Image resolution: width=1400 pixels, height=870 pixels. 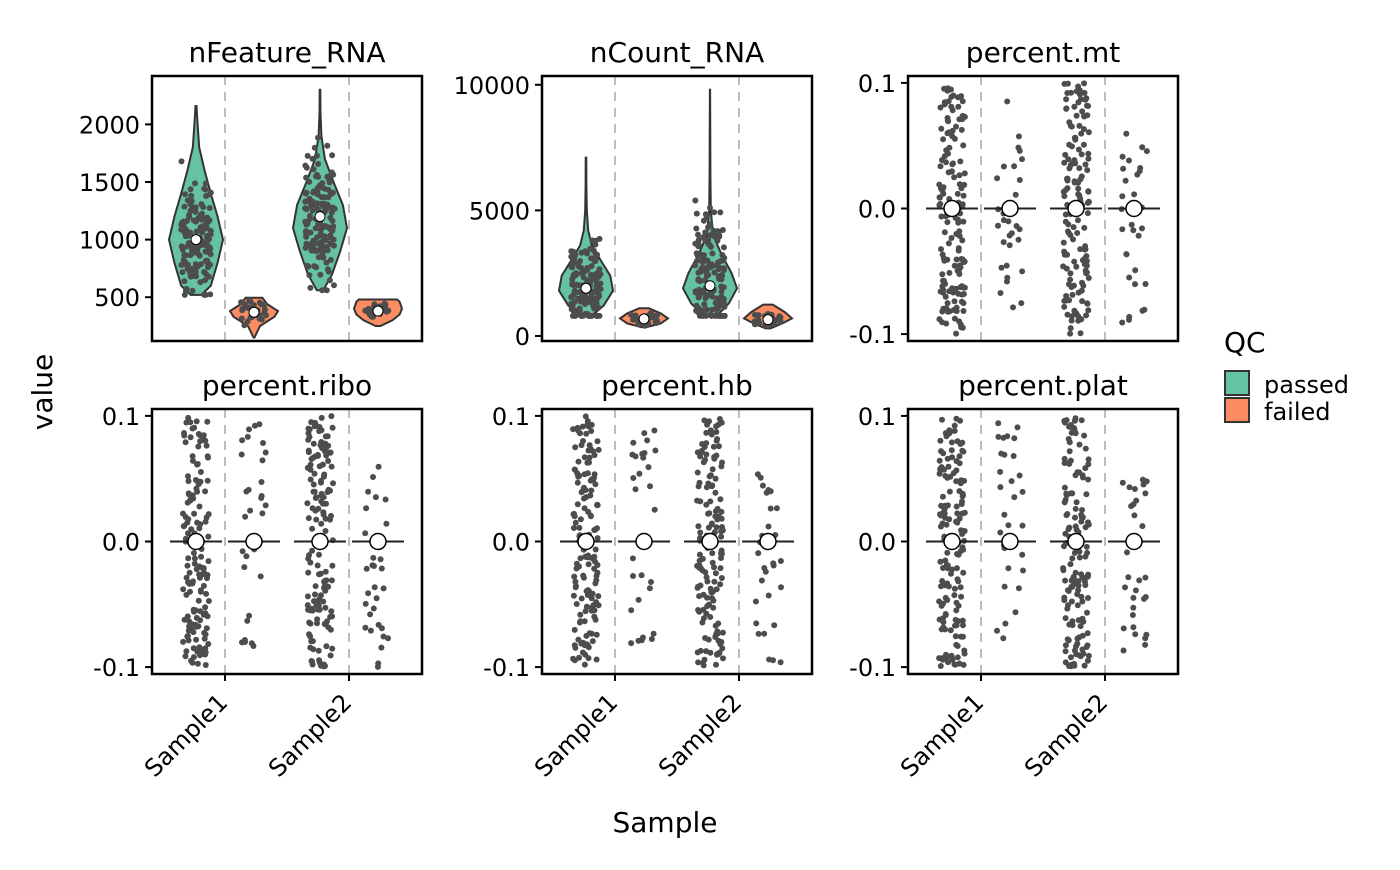 What do you see at coordinates (872, 335) in the screenshot?
I see `y-tick-label: -0.1` at bounding box center [872, 335].